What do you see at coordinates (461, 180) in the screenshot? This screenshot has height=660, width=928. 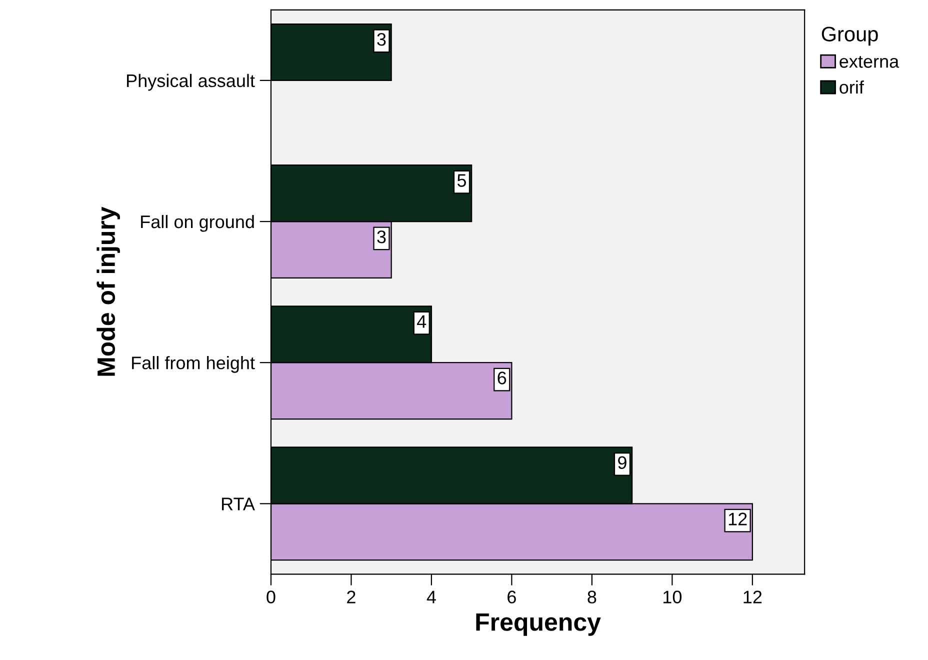 I see `data-label: 5` at bounding box center [461, 180].